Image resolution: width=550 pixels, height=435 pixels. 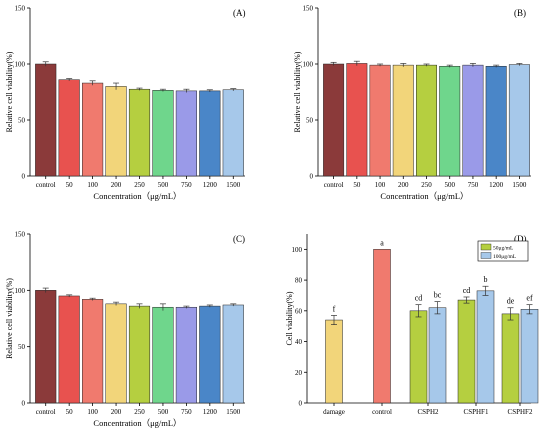 What do you see at coordinates (299, 373) in the screenshot?
I see `y-tick-label: 20` at bounding box center [299, 373].